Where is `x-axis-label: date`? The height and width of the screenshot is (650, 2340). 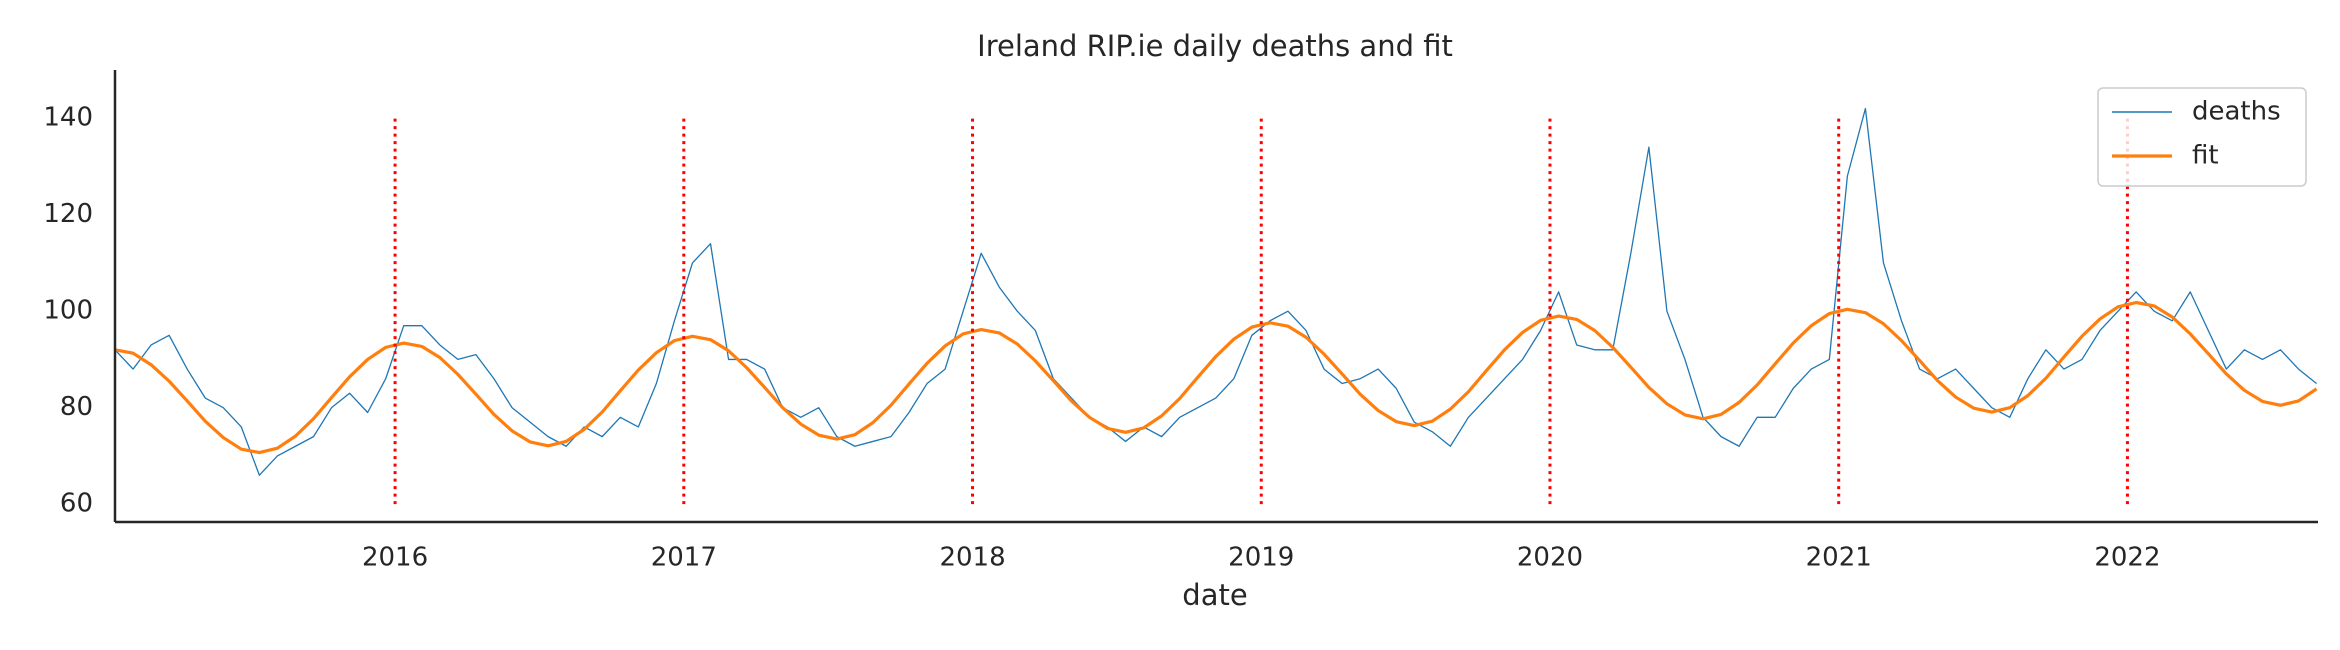 x-axis-label: date is located at coordinates (1214, 595).